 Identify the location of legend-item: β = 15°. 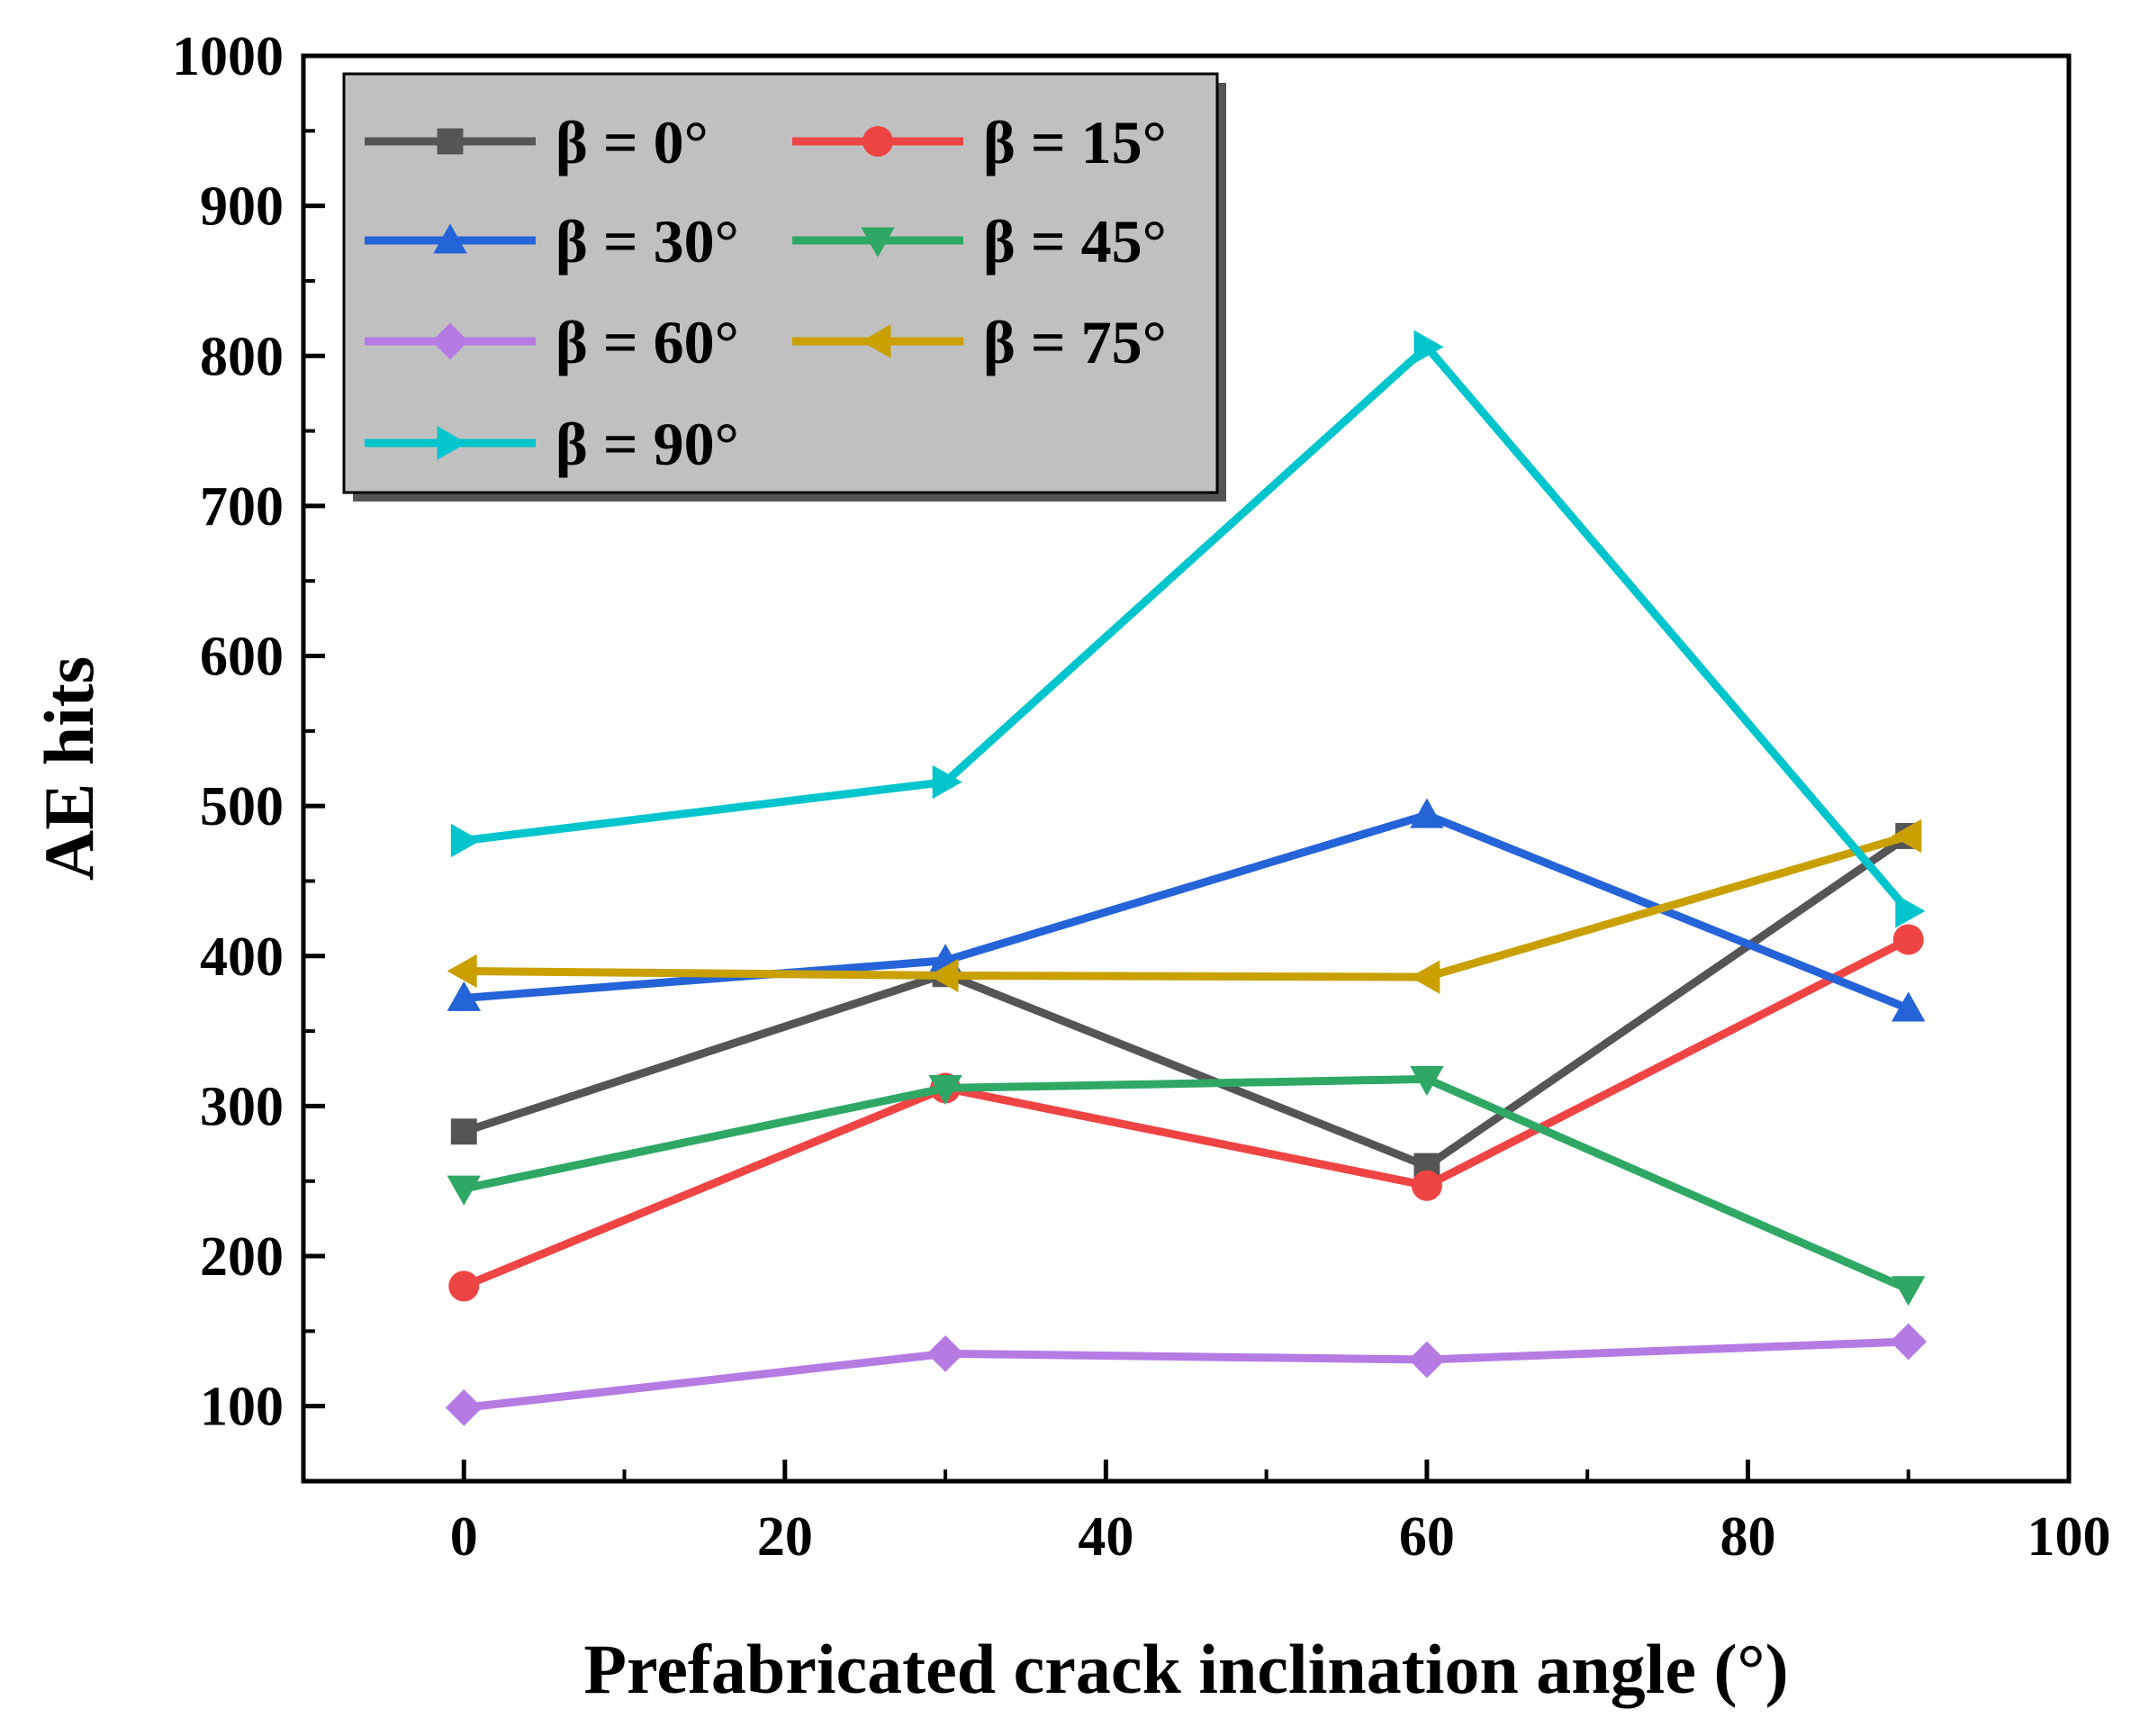
(979, 142).